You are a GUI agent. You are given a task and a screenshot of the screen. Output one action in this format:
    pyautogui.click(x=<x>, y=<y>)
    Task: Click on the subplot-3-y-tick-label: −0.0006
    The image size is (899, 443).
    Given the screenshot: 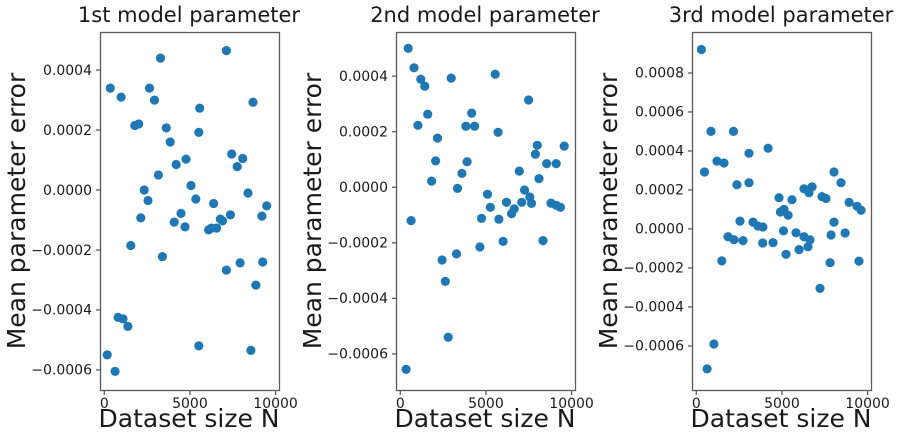 What is the action you would take?
    pyautogui.click(x=653, y=347)
    